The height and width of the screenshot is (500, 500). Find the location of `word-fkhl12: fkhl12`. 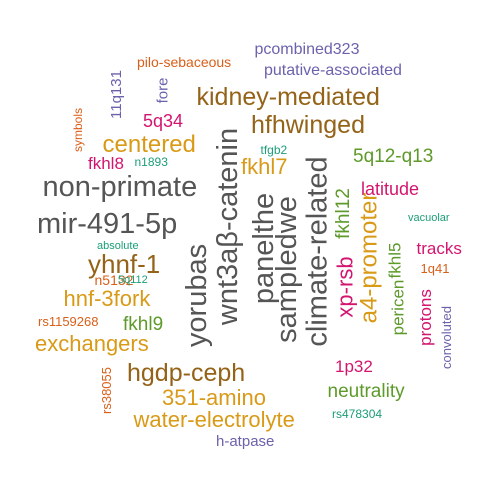

word-fkhl12: fkhl12 is located at coordinates (343, 213).